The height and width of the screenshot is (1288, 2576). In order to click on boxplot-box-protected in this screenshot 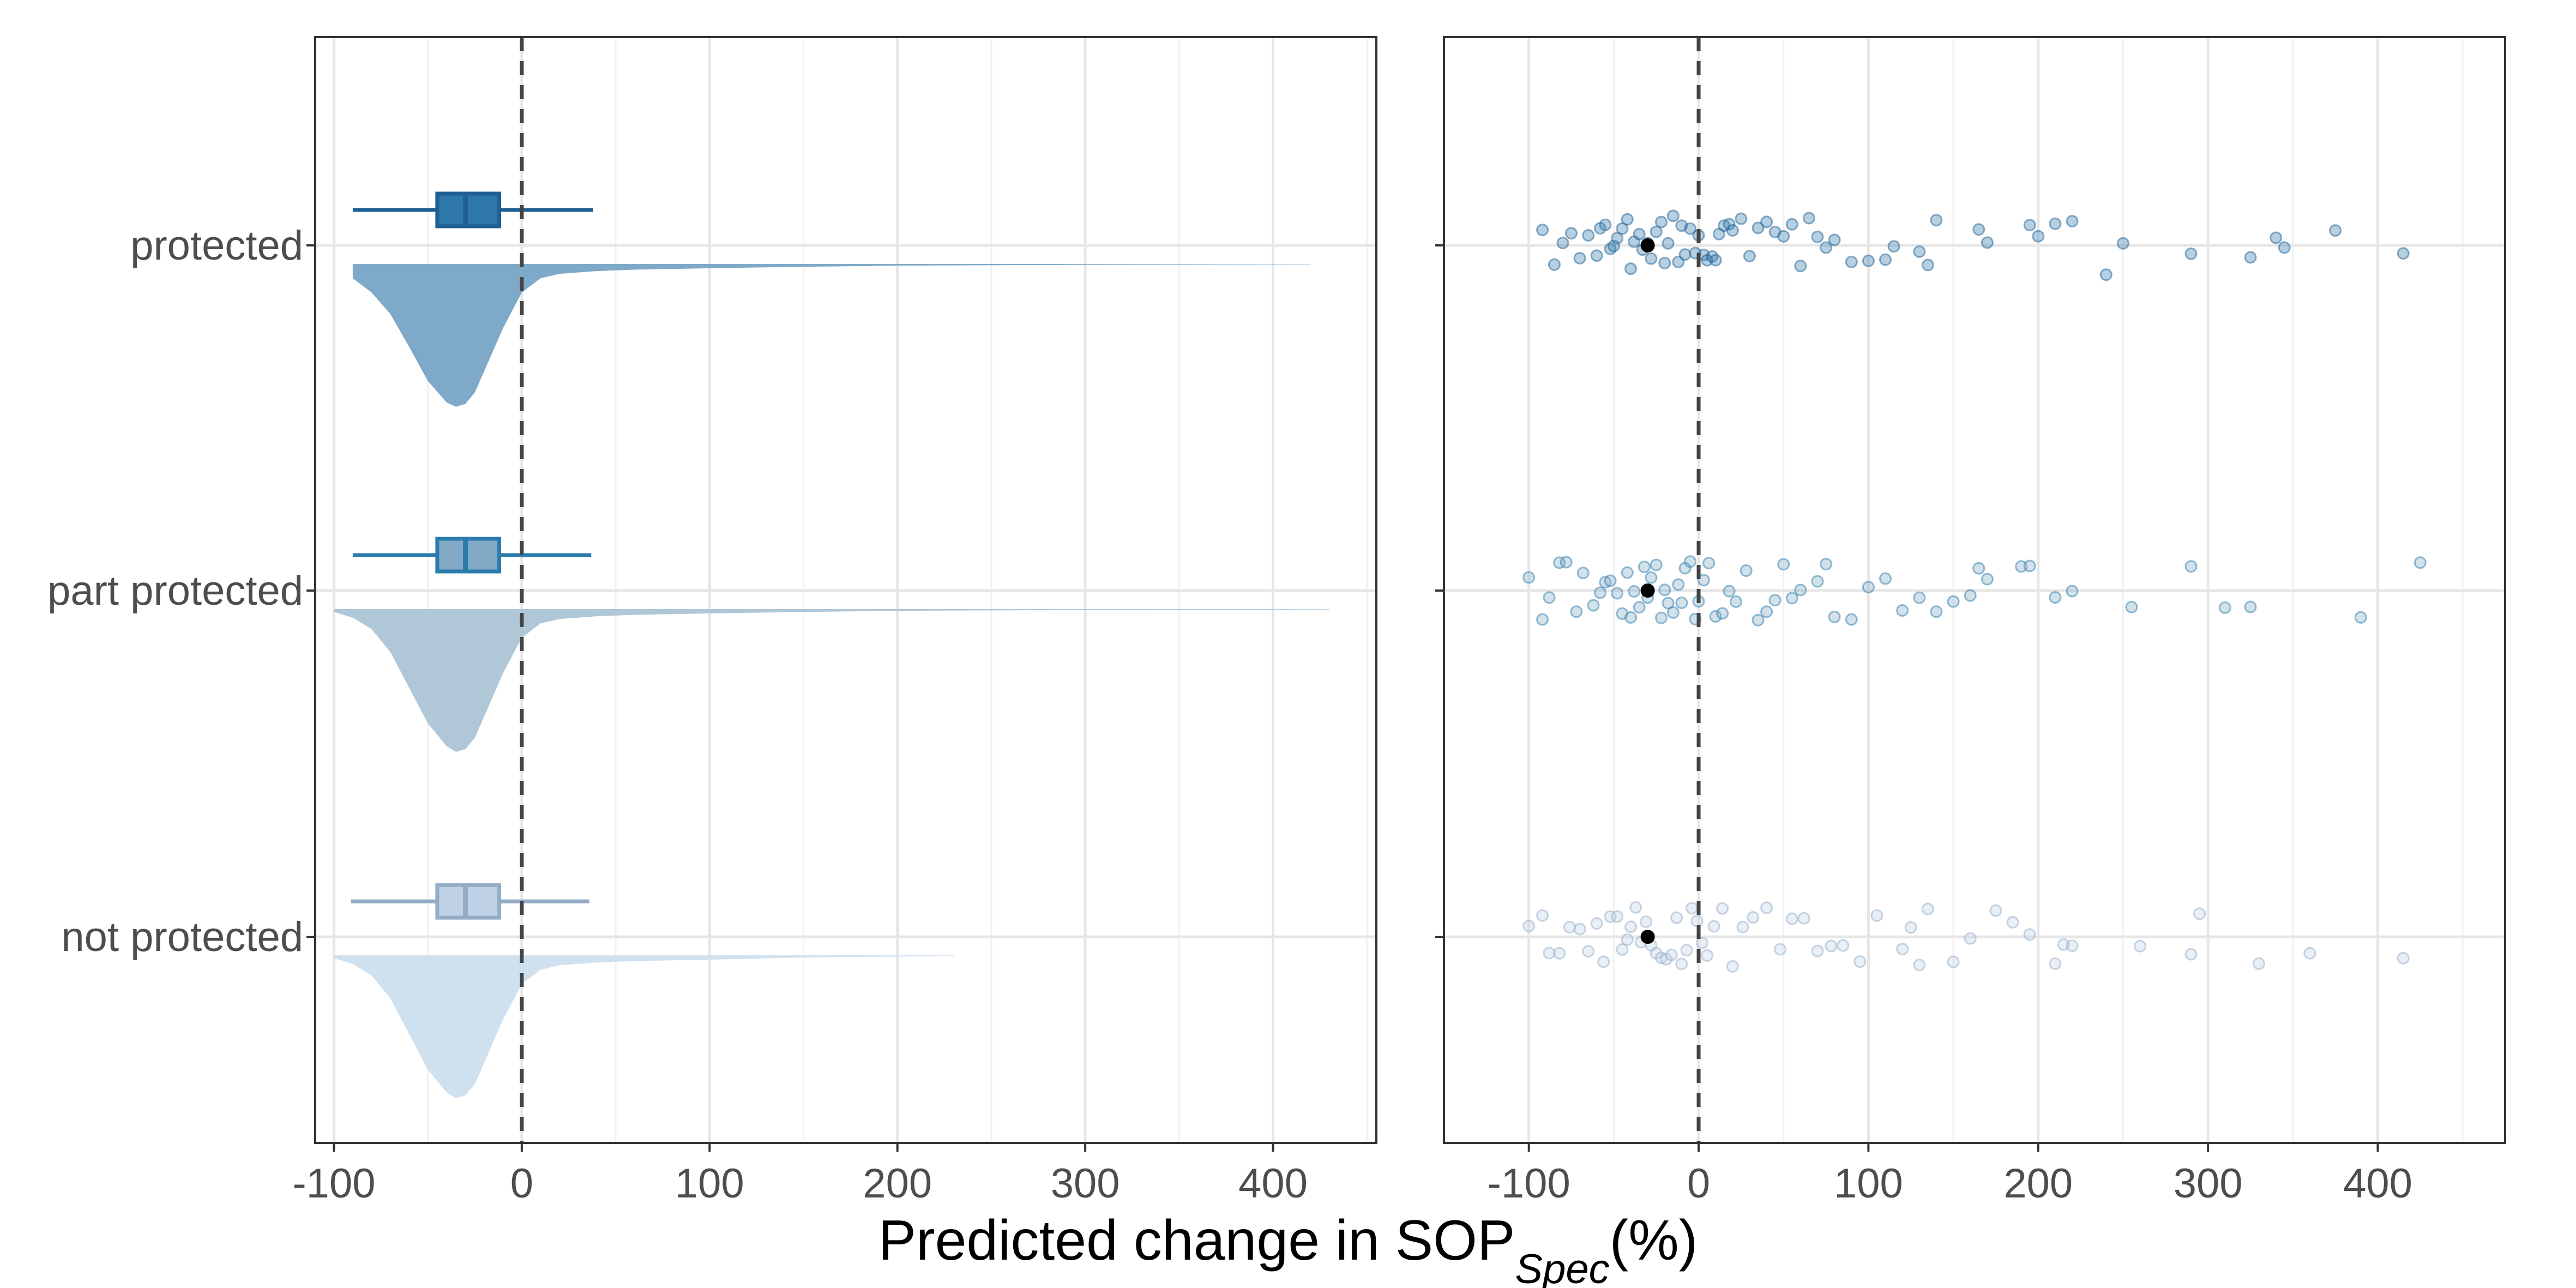, I will do `click(468, 209)`.